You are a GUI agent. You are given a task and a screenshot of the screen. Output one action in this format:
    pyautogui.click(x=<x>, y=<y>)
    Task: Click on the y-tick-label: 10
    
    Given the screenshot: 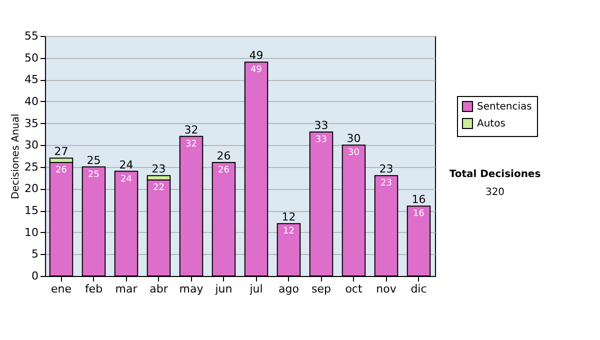 What is the action you would take?
    pyautogui.click(x=31, y=232)
    